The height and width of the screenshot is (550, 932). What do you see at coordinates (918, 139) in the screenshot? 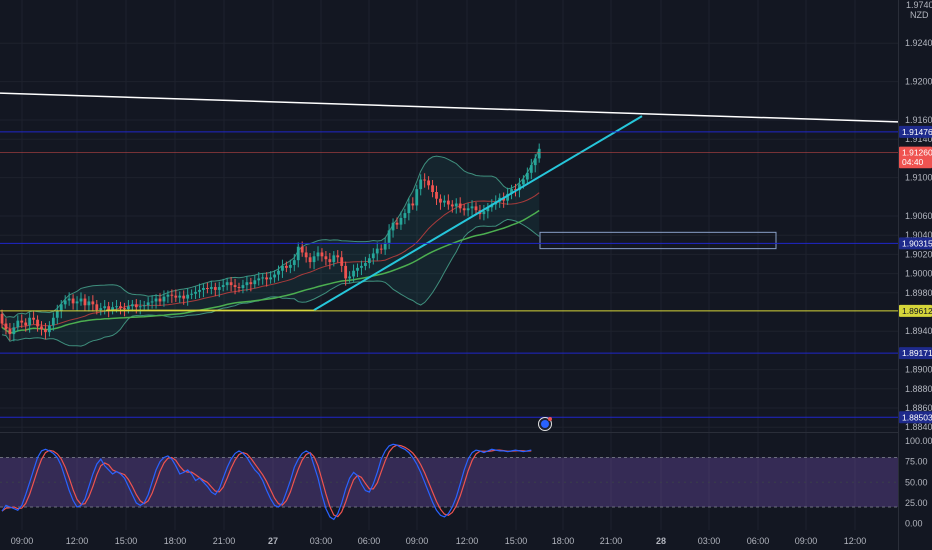
I see `price-tick-label: 1.91400` at bounding box center [918, 139].